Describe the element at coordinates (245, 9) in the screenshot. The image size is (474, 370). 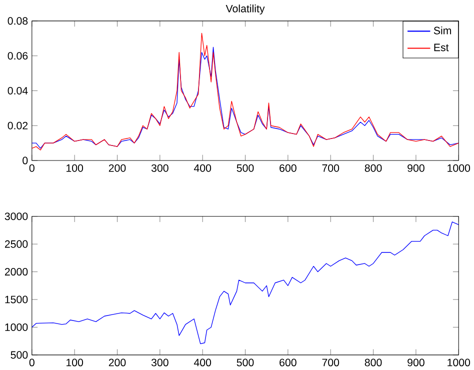
I see `chart-title: Volatility` at that location.